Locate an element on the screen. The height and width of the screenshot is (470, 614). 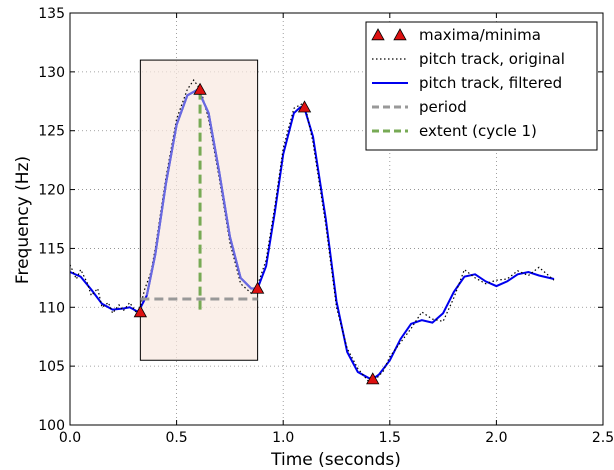
legend-label: maxima/minima is located at coordinates (480, 35).